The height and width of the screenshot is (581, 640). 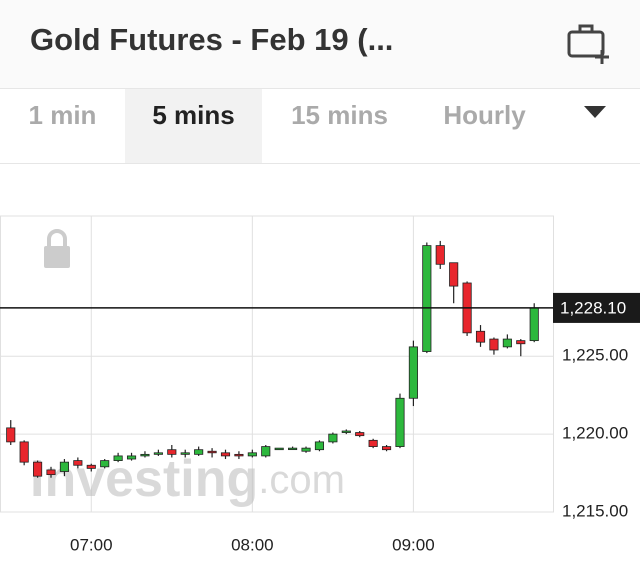 I want to click on add-portfolio-icon, so click(x=590, y=43).